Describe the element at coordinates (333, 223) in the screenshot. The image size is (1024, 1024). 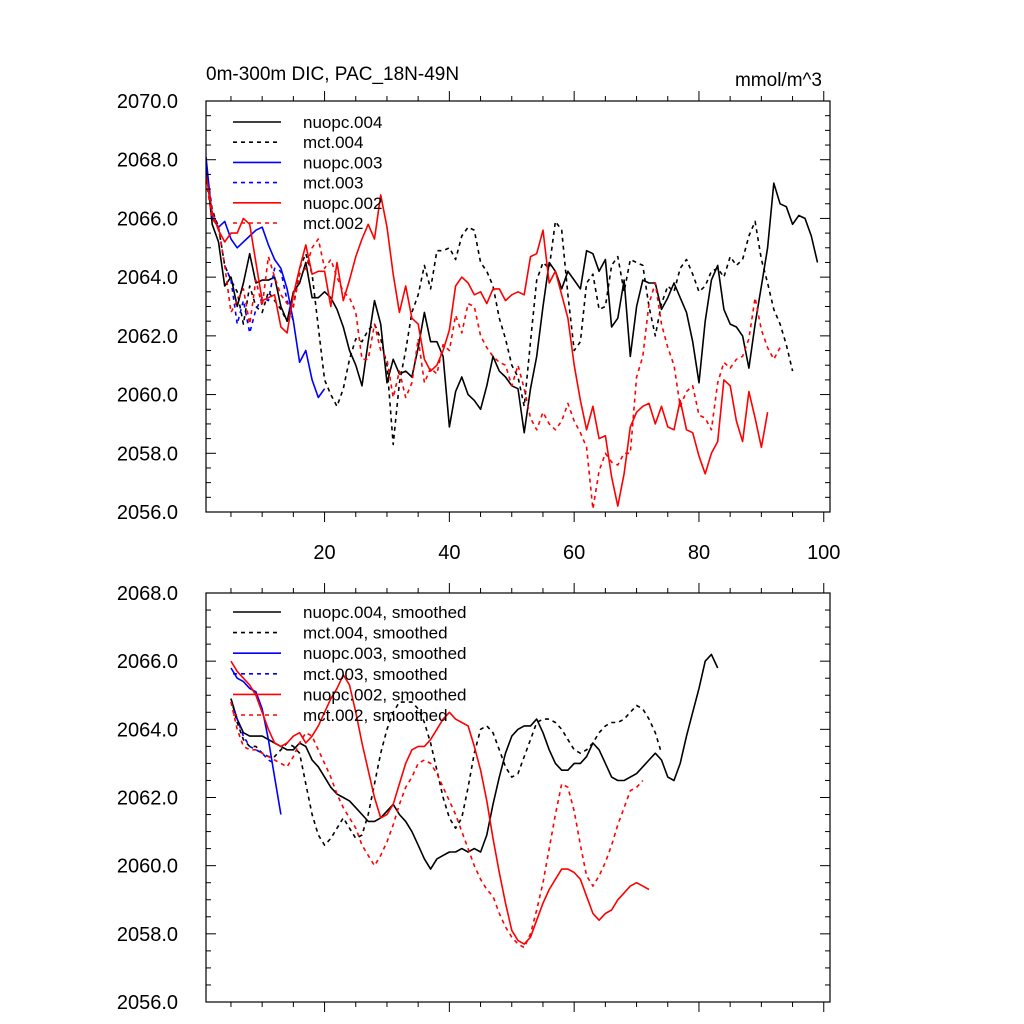
I see `legend-label: mct.002` at that location.